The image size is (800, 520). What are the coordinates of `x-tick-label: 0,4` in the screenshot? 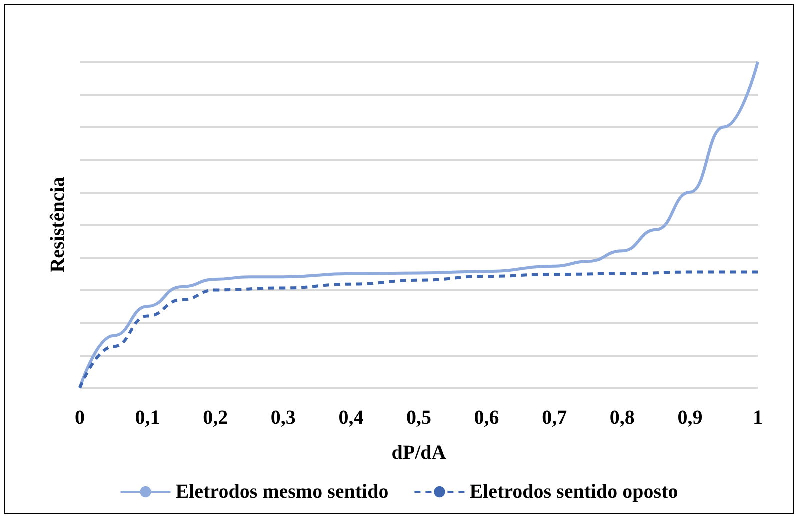 It's located at (351, 418).